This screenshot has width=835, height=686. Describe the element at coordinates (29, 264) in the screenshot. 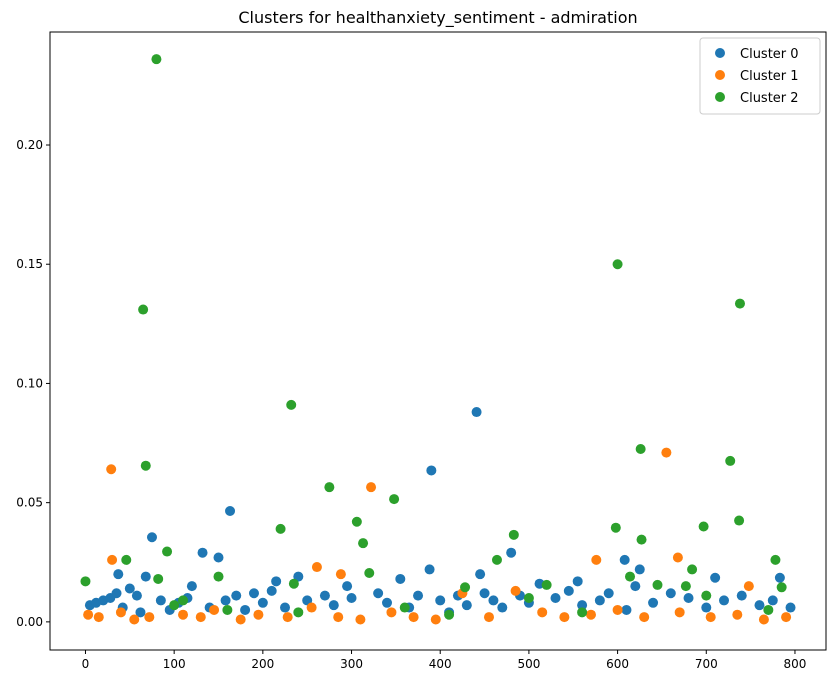

I see `y-tick-label: 0.15` at that location.